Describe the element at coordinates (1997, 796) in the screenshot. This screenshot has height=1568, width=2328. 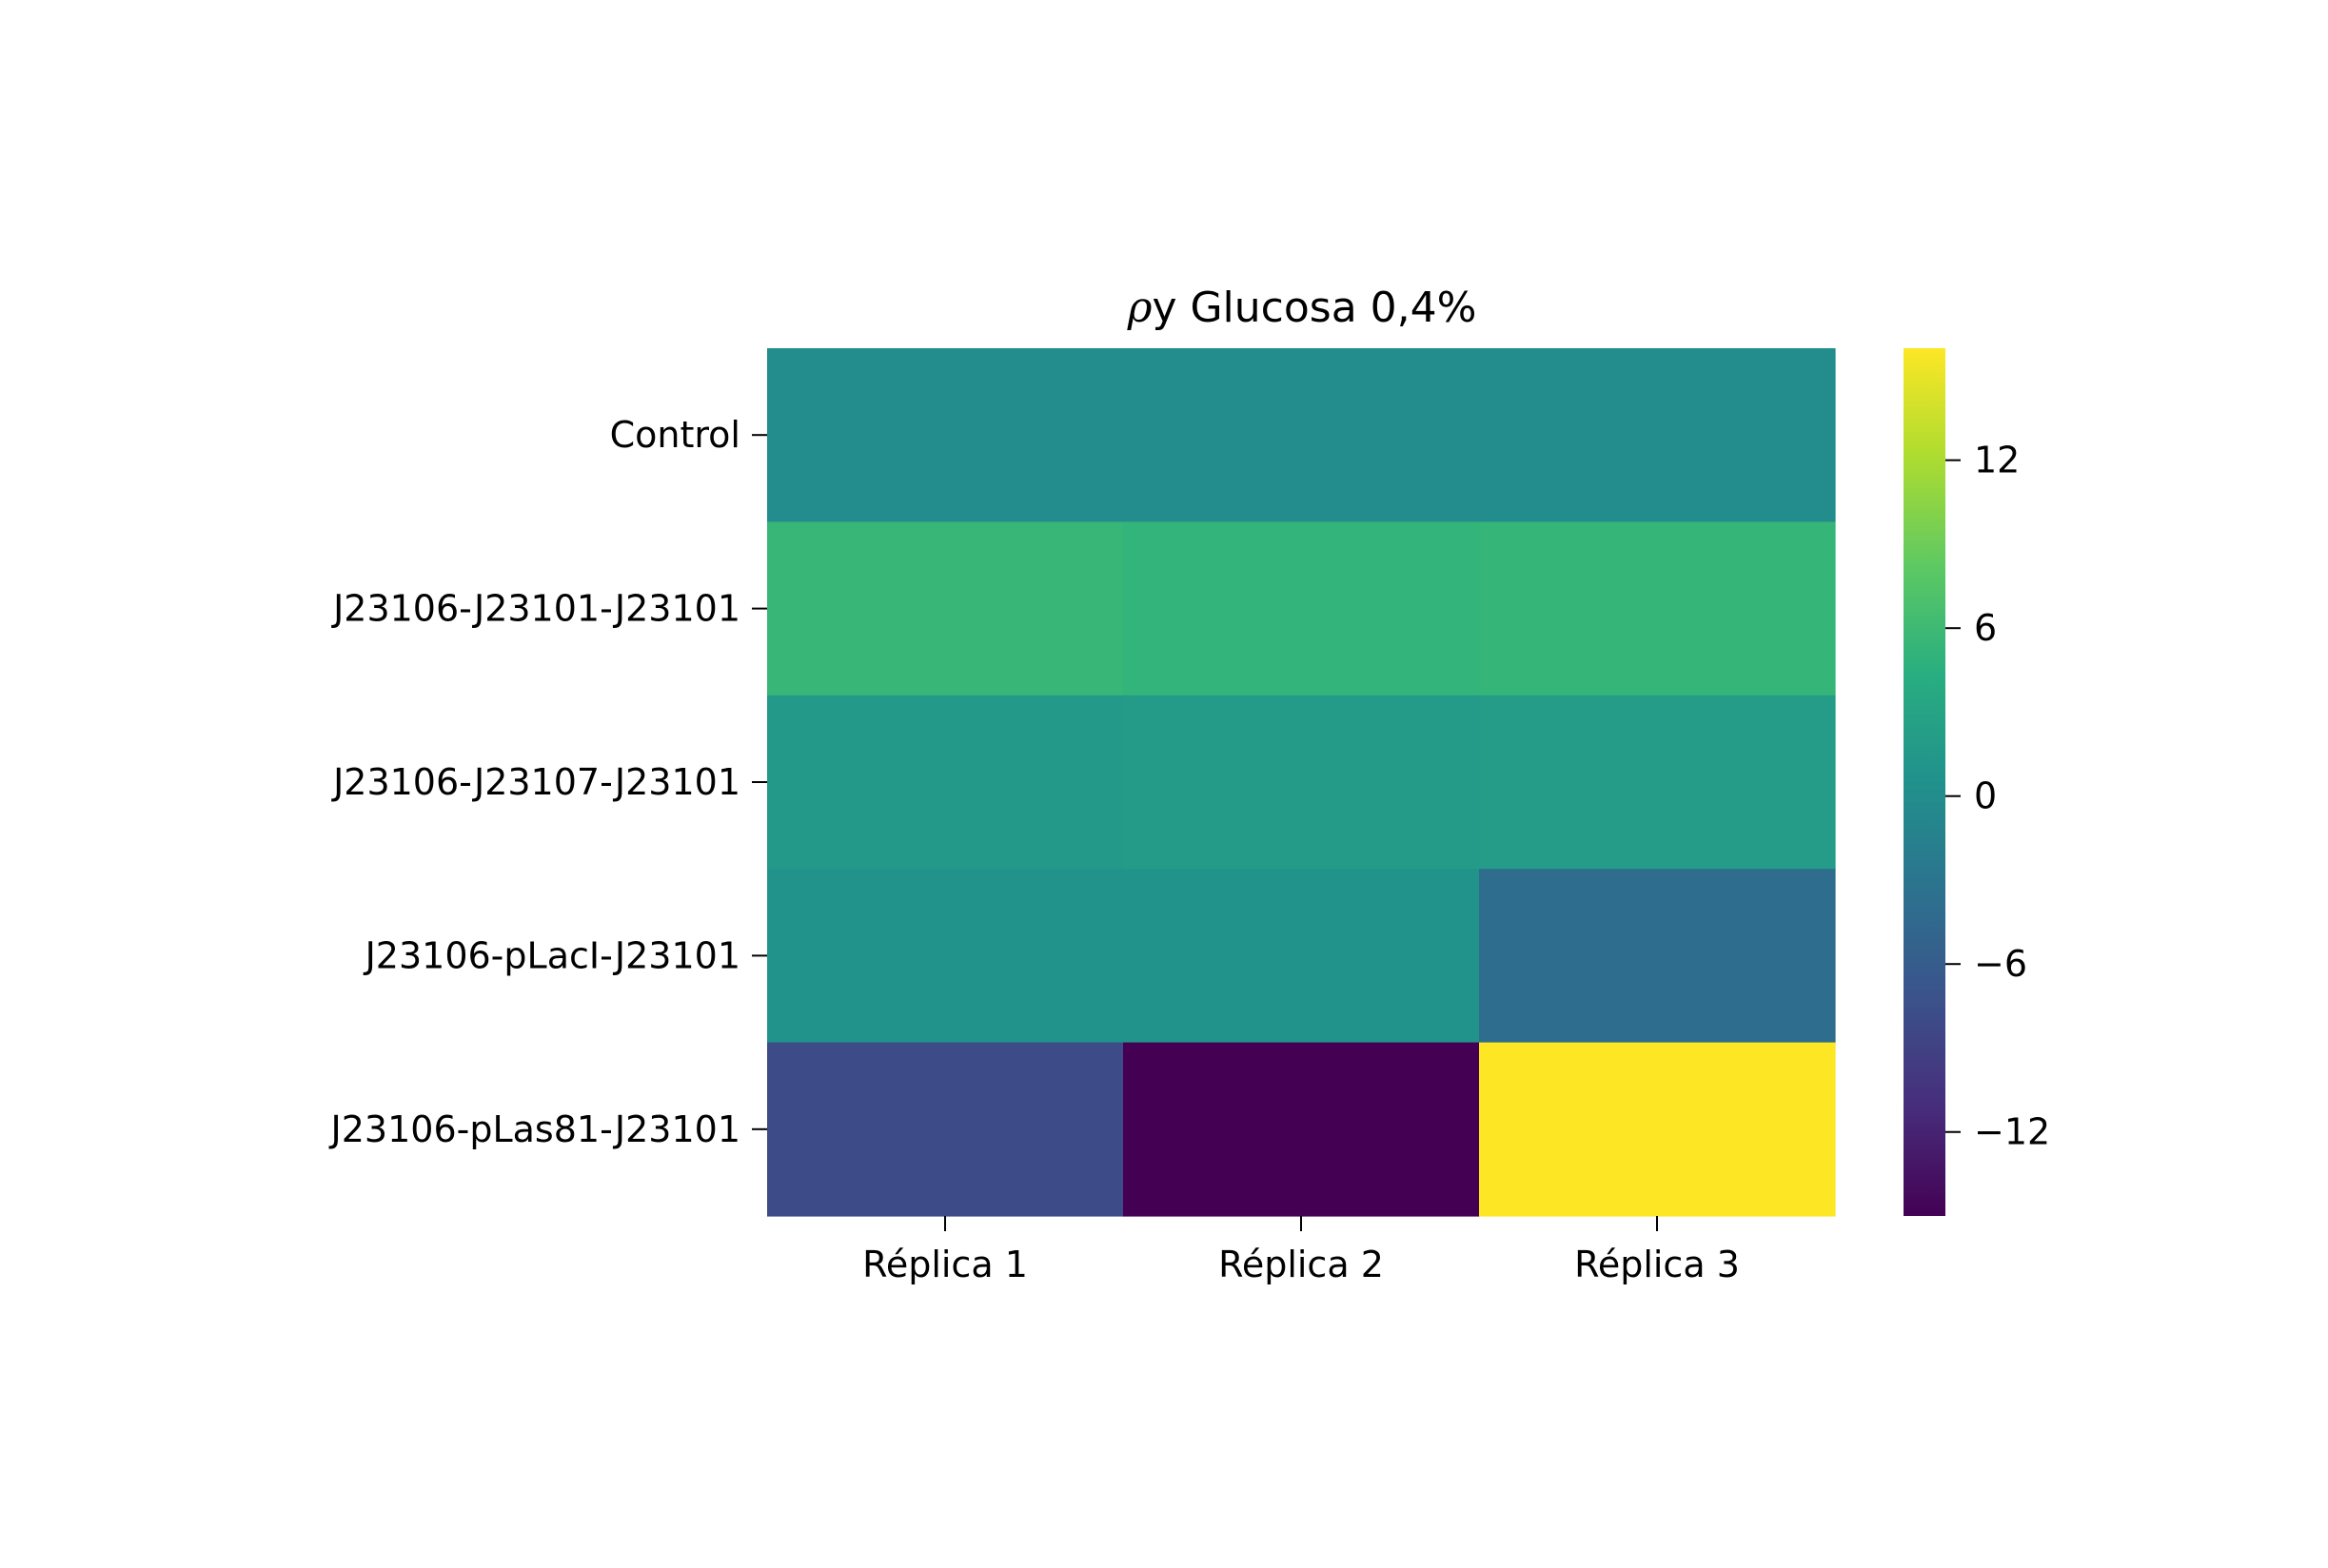
I see `colorbar-ticks: 12 6 0 −6 −12` at that location.